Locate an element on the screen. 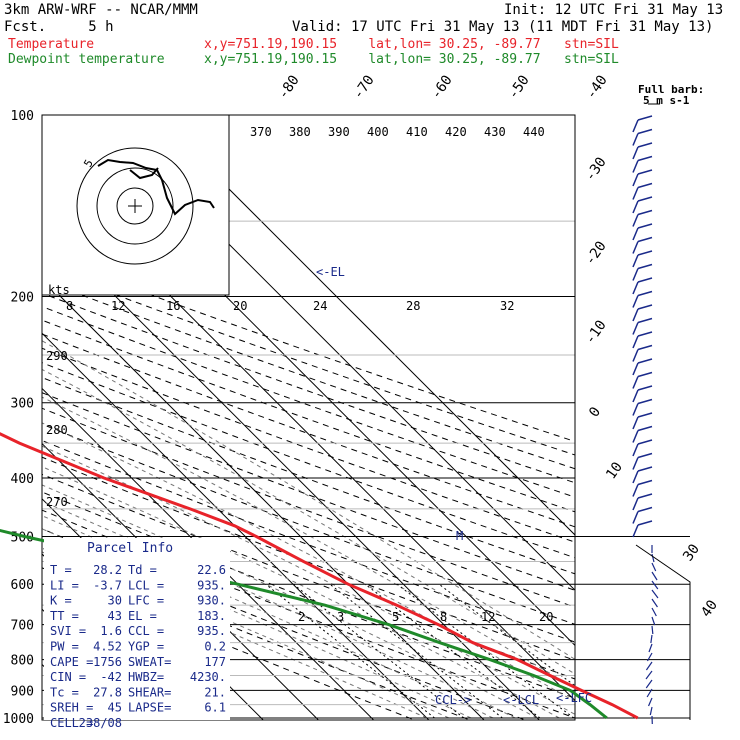 This screenshot has height=740, width=740. parcel-row-value2: 22.6 is located at coordinates (211, 570).